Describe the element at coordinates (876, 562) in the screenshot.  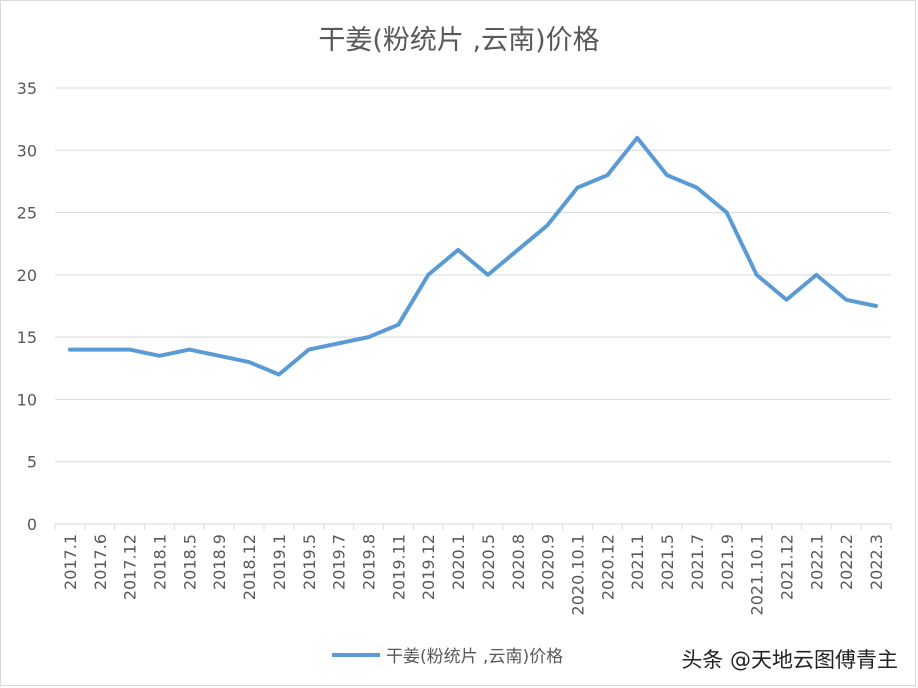
I see `x-tick-label: 2022.3` at that location.